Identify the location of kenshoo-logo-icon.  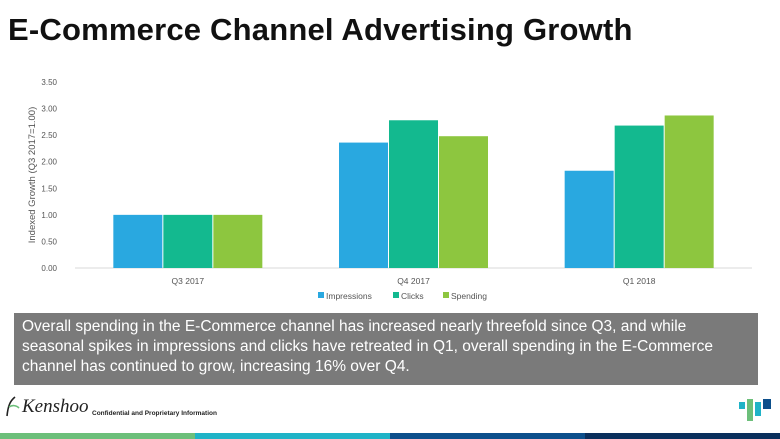
(13, 406).